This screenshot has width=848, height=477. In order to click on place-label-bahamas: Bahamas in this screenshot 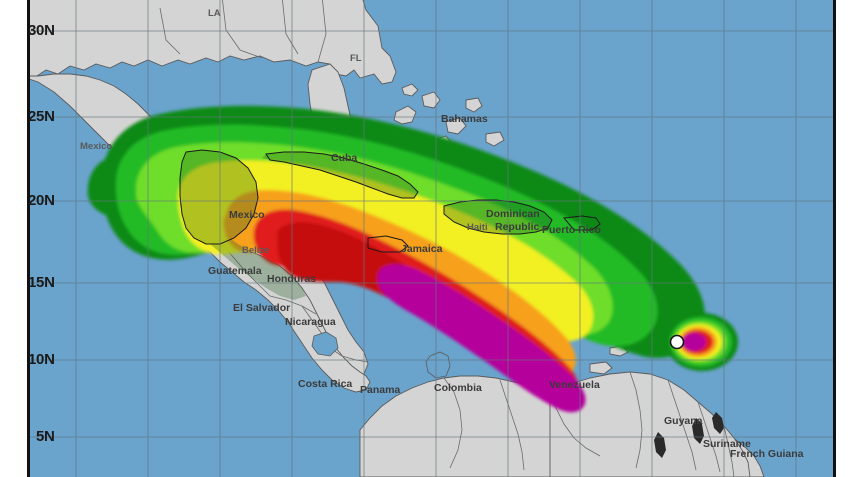, I will do `click(464, 119)`.